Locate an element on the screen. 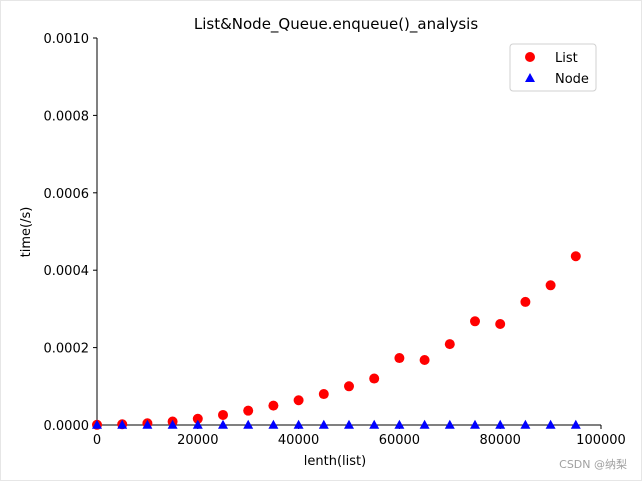 The image size is (642, 481). x-tick-label: 0 is located at coordinates (97, 440).